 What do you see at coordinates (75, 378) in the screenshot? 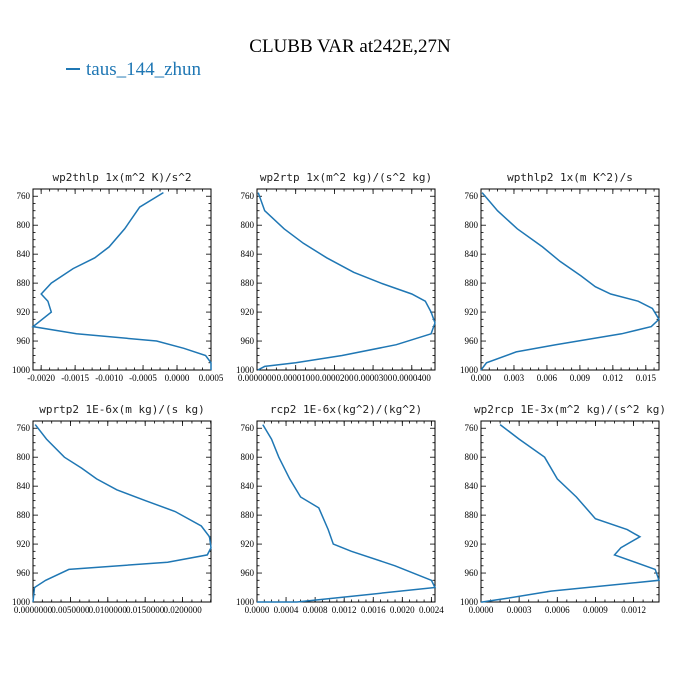
I see `x-tick-label: -0.0015` at bounding box center [75, 378].